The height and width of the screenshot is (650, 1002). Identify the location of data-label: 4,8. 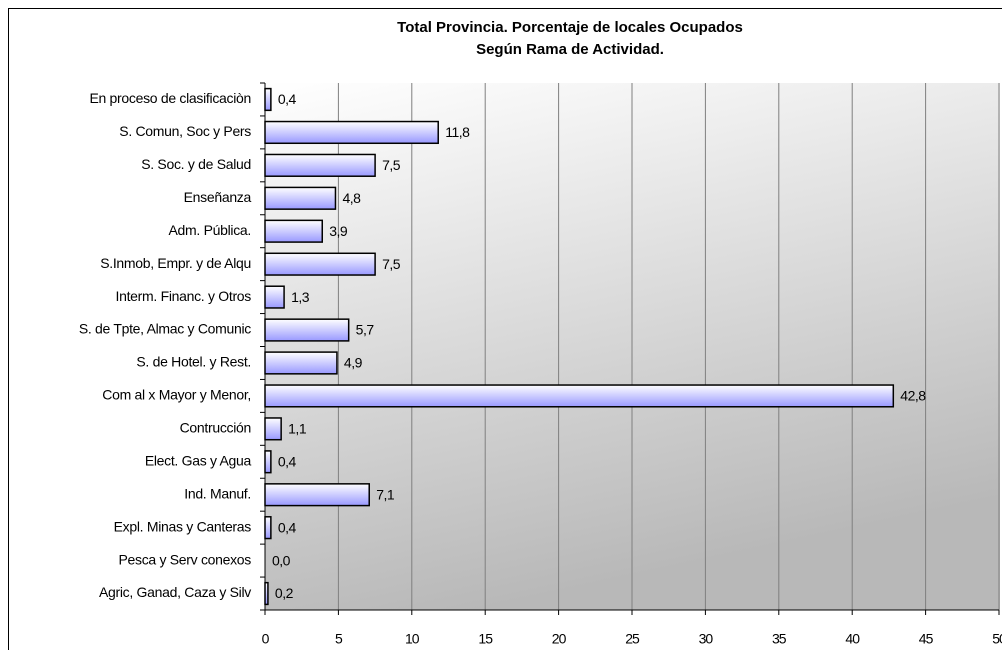
(351, 198).